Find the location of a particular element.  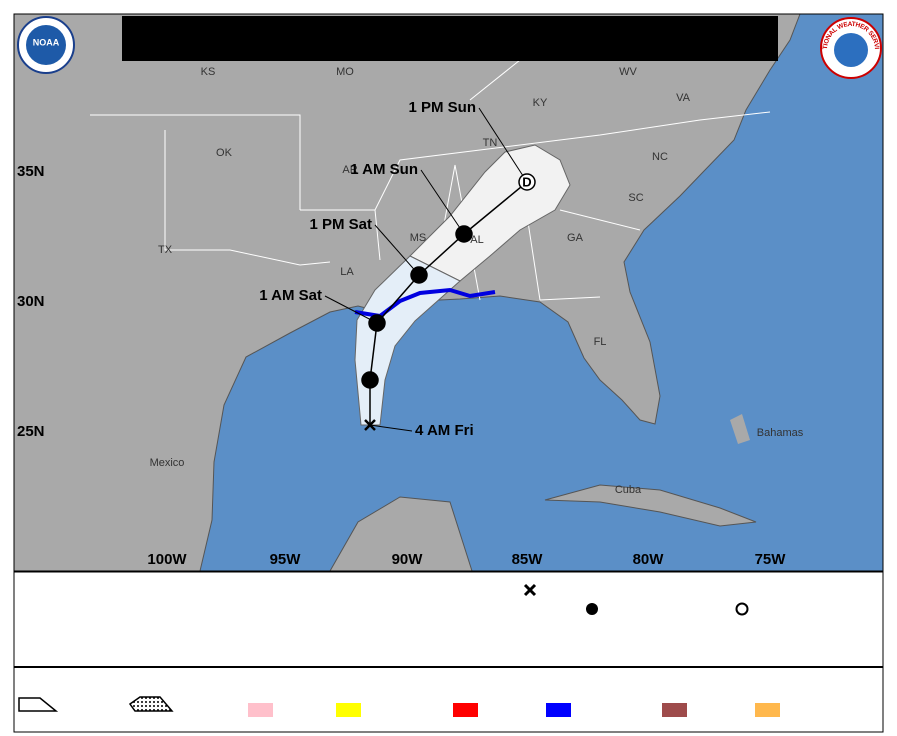

track-time-label: 4 AM Fri is located at coordinates (444, 430).